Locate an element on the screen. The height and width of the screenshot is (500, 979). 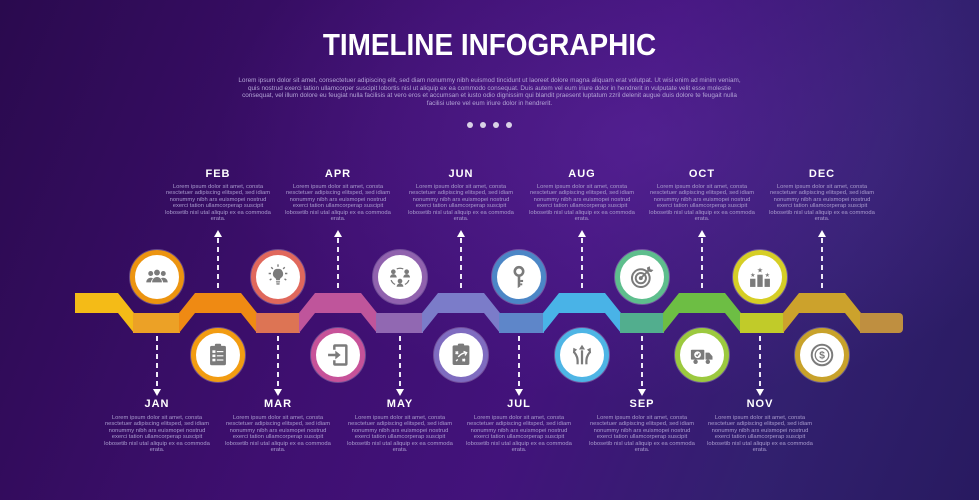
month-label: DEC is located at coordinates (822, 174).